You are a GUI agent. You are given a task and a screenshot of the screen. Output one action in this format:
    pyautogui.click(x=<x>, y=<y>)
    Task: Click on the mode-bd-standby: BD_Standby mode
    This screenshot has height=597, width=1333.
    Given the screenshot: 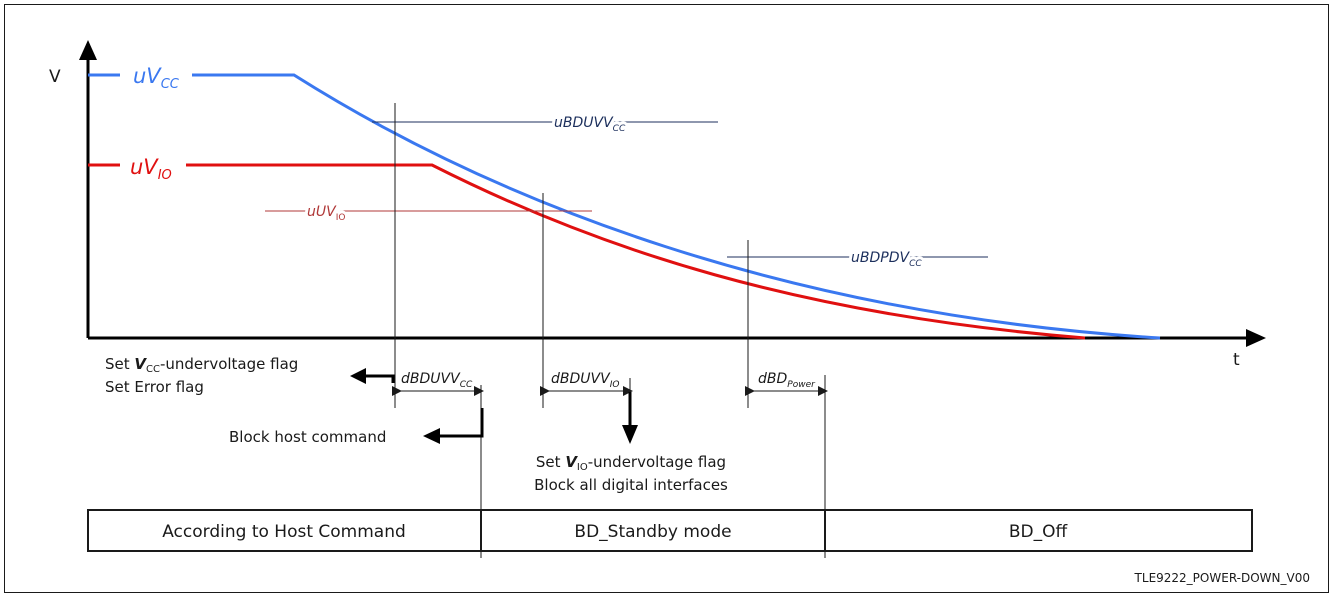 What is the action you would take?
    pyautogui.click(x=652, y=532)
    